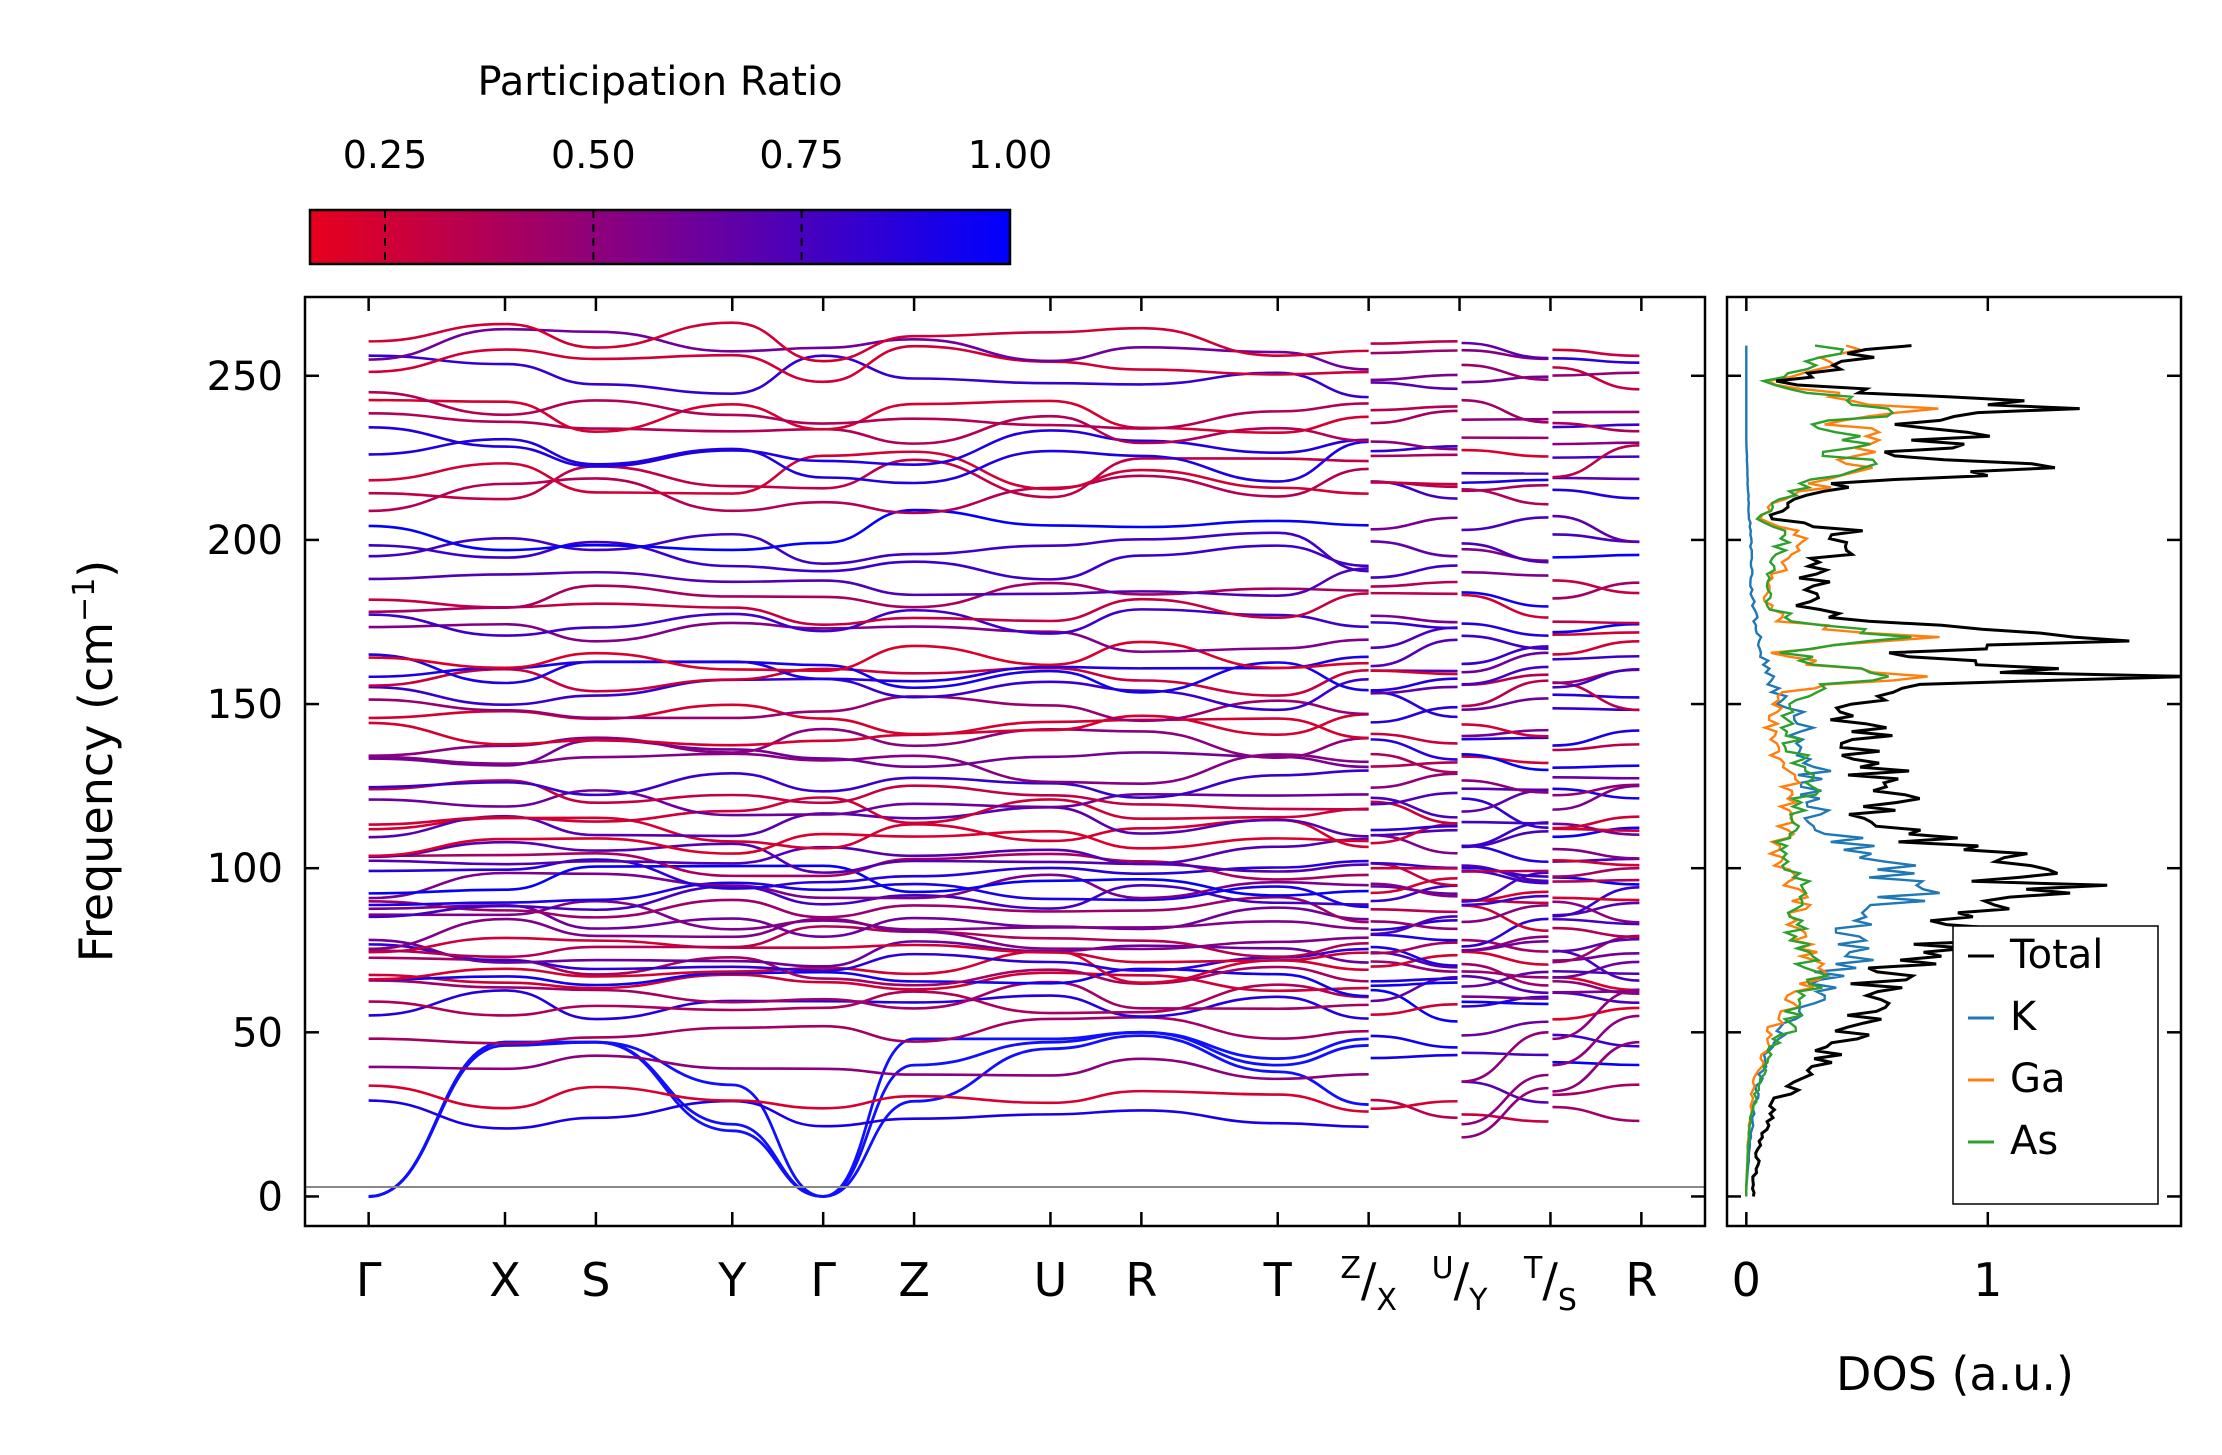 This screenshot has width=2222, height=1455. Describe the element at coordinates (1051, 1280) in the screenshot. I see `k-point-label: U` at that location.